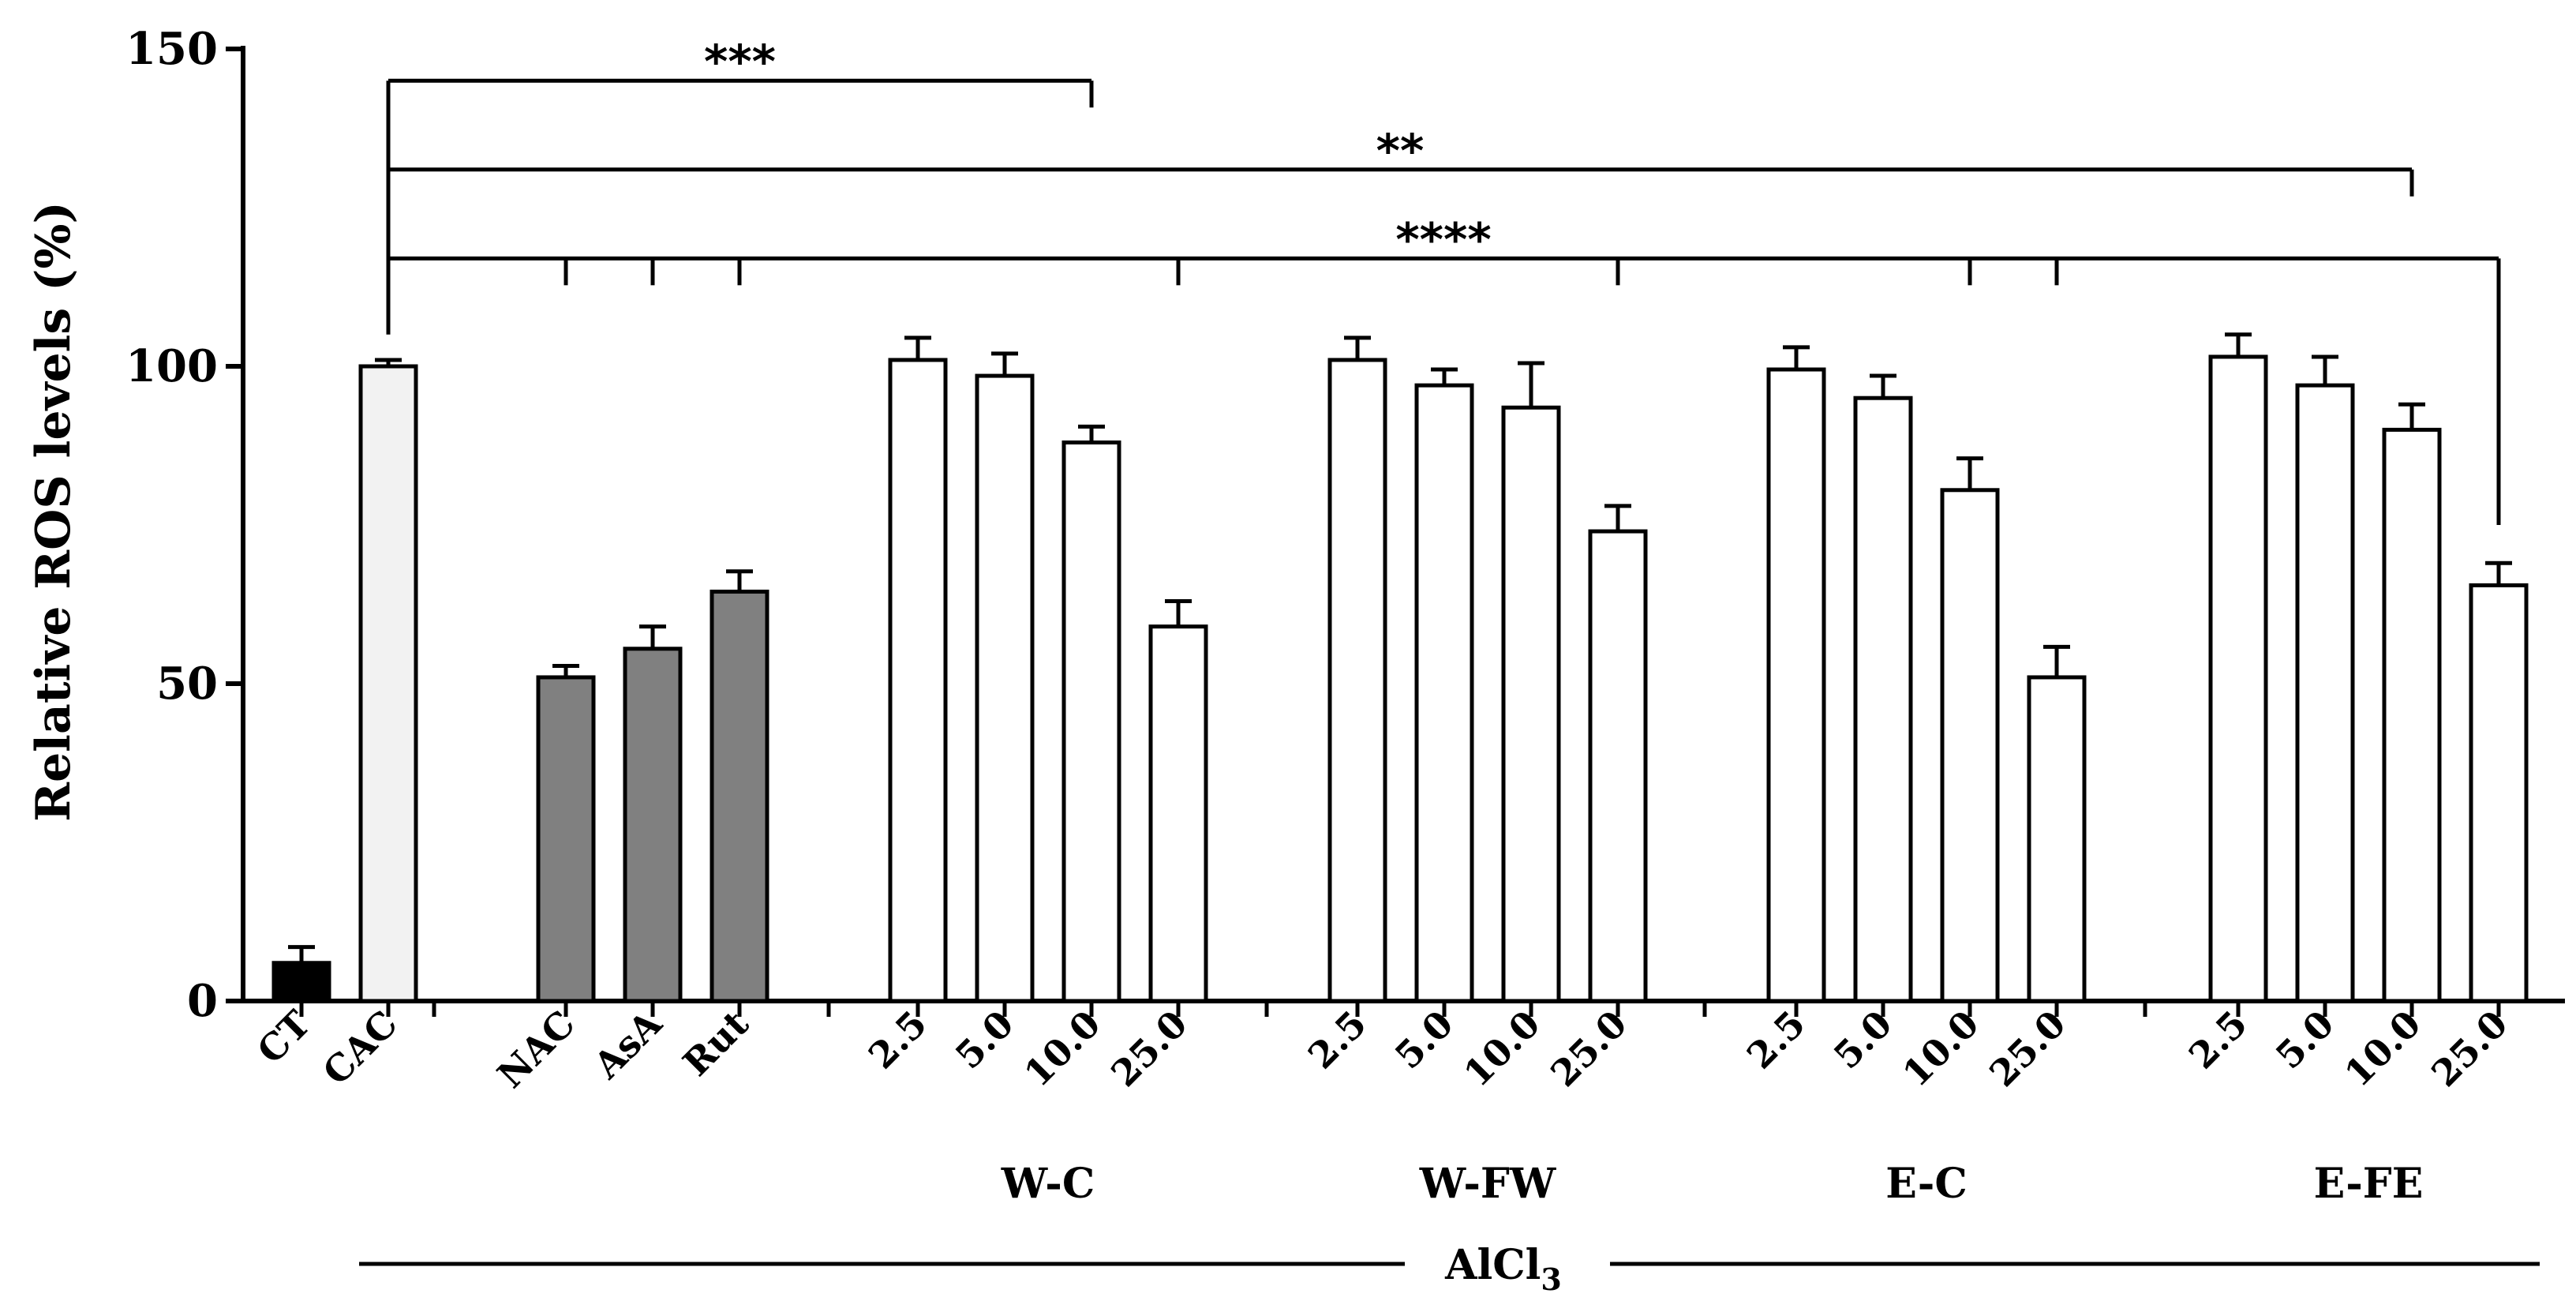  Describe the element at coordinates (1443, 239) in the screenshot. I see `significance-stars: ****` at that location.